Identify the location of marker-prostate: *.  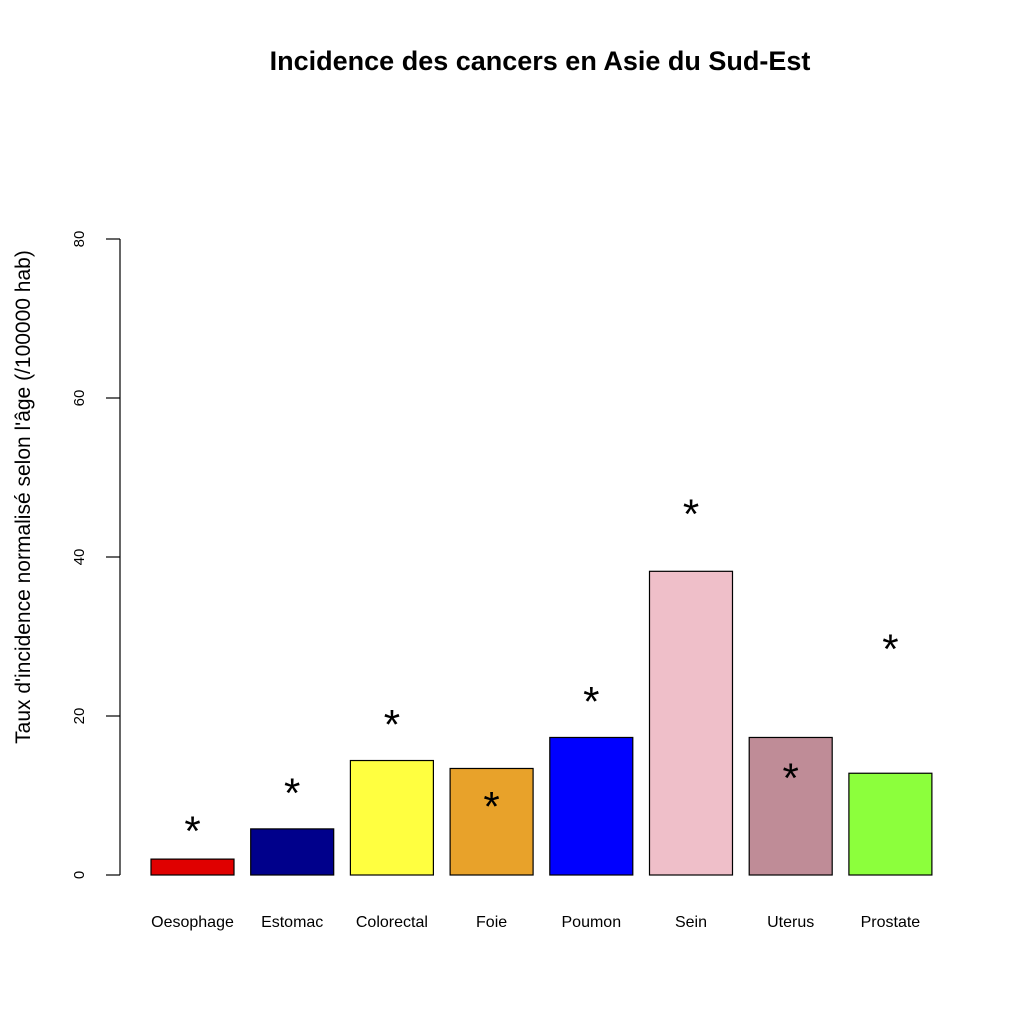
(890, 649).